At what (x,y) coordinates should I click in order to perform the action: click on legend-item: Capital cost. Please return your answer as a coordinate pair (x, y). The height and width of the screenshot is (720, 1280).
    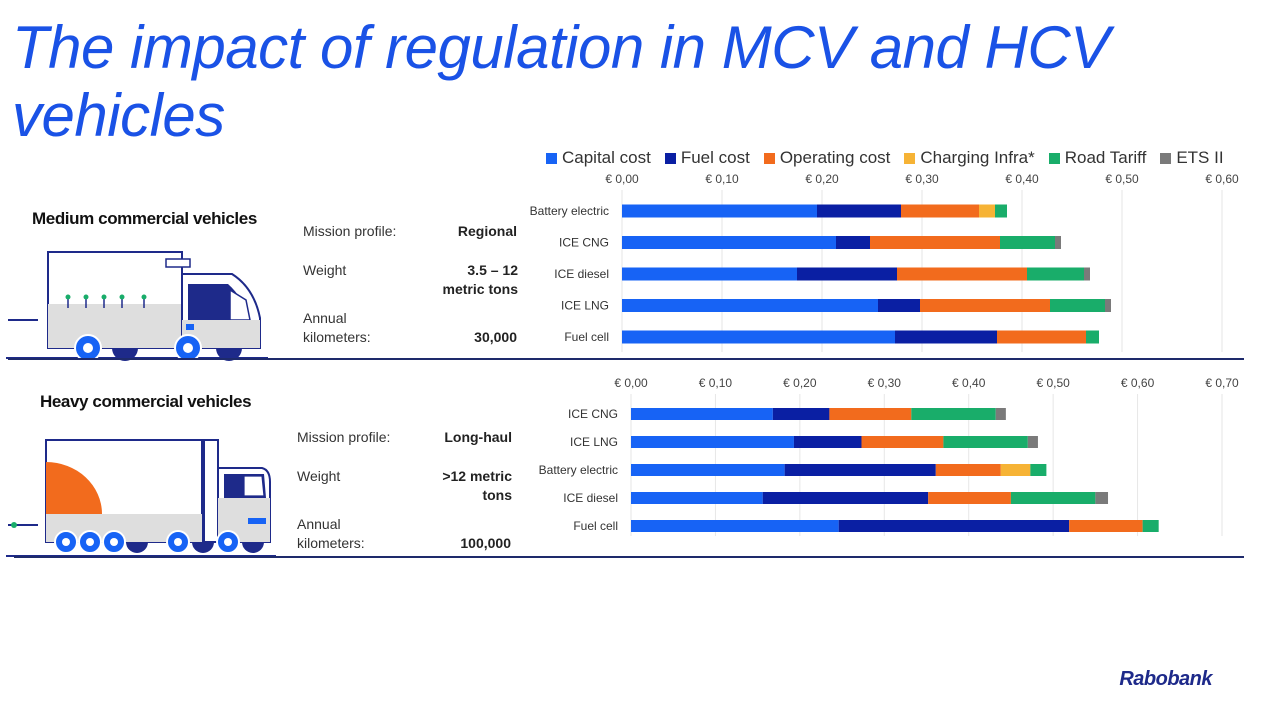
    Looking at the image, I should click on (598, 158).